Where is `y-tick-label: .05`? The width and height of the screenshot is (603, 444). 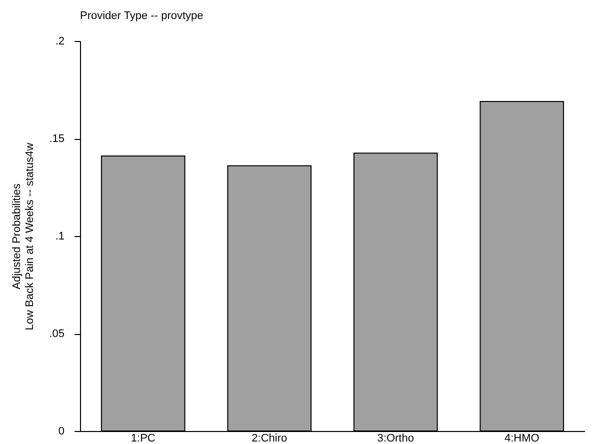
y-tick-label: .05 is located at coordinates (56, 334).